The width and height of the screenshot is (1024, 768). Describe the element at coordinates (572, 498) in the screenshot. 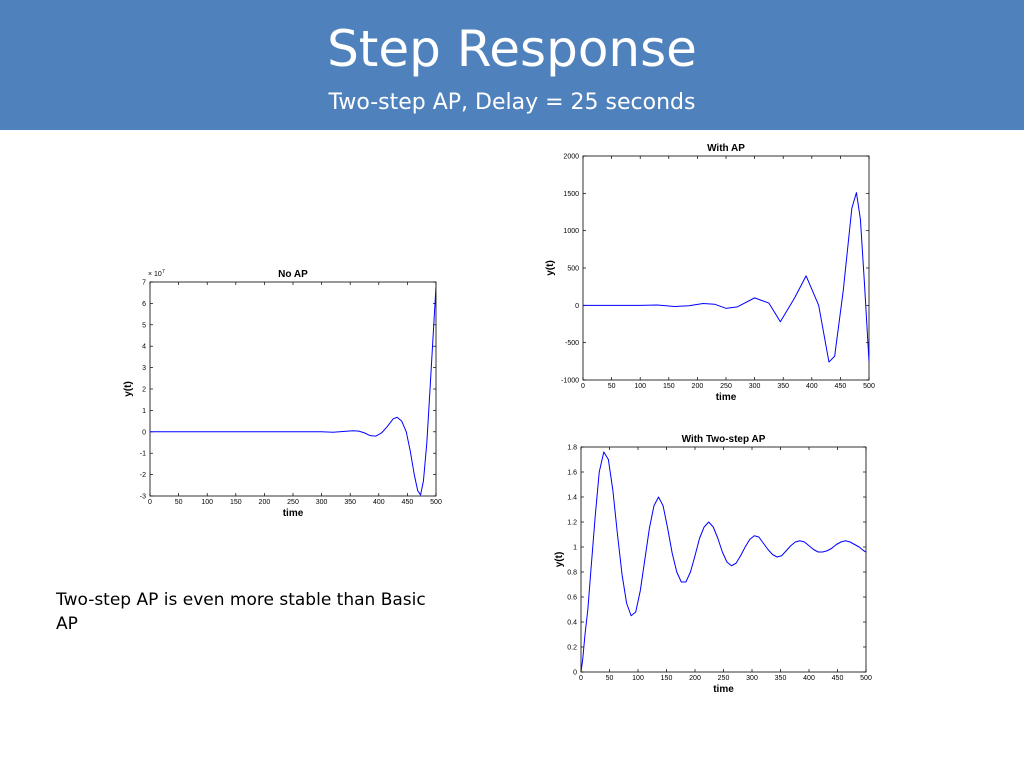

I see `y-tick-label: 1.4` at that location.